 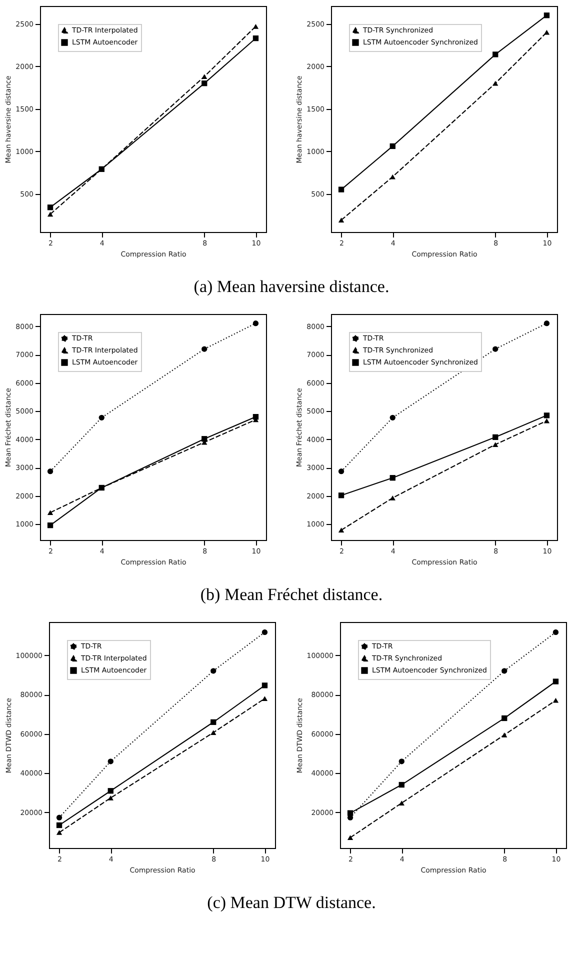 What do you see at coordinates (291, 287) in the screenshot?
I see `text: (a) Mean haversine distance.` at bounding box center [291, 287].